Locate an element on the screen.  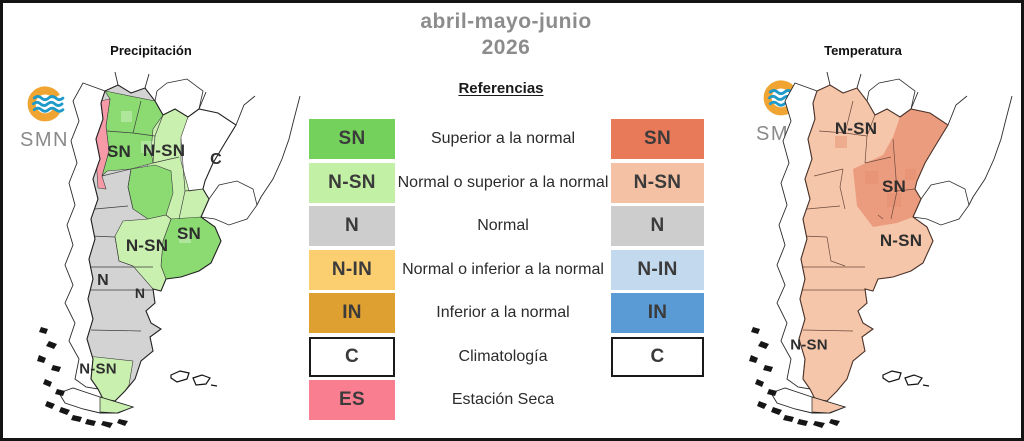
smn-logo-precipitation: SMN is located at coordinates (54, 117).